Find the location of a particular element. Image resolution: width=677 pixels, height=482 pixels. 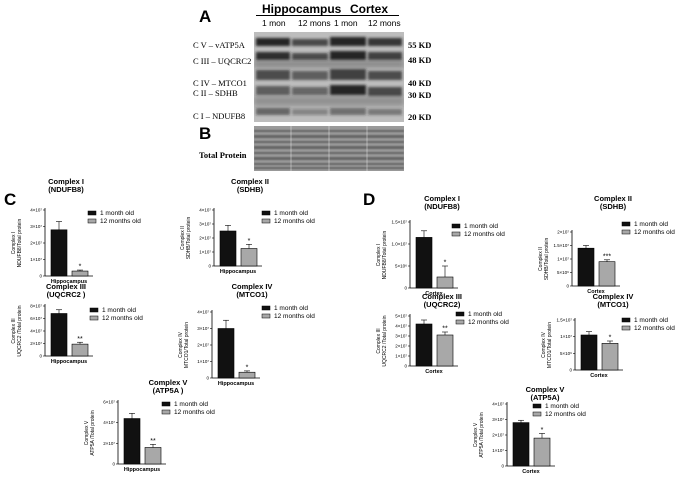

total-protein-blot-image is located at coordinates (329, 148).